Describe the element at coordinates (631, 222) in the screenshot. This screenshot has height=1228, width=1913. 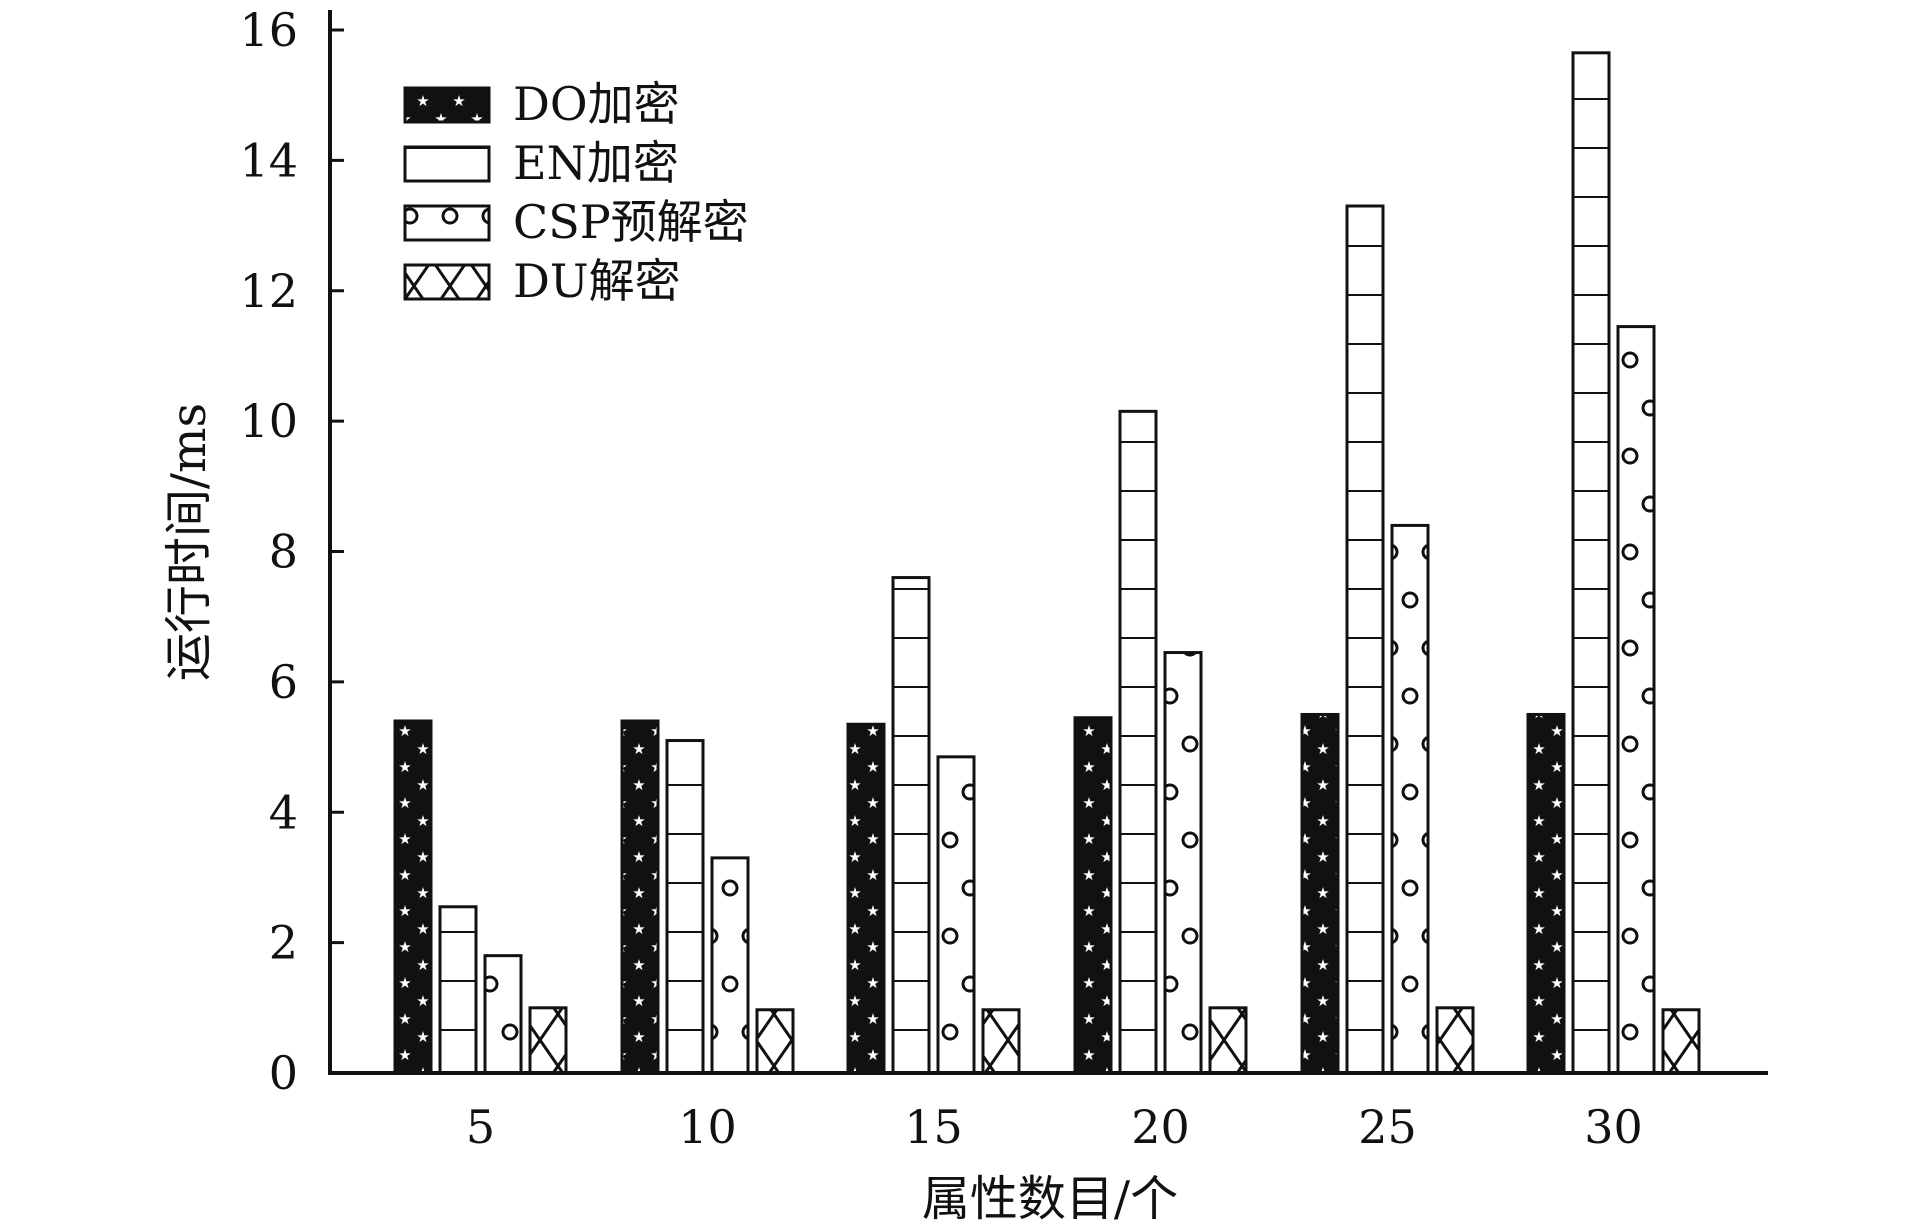
I see `legend-label: CSP预解密` at that location.